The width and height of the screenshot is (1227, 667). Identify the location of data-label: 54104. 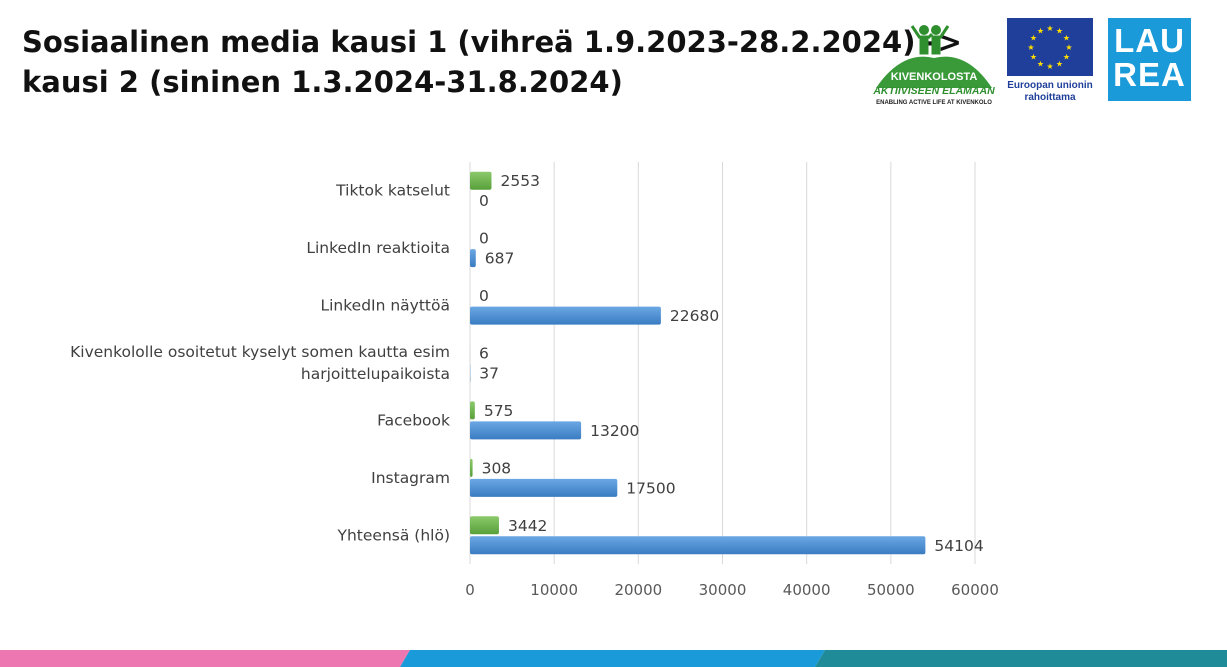
(958, 546).